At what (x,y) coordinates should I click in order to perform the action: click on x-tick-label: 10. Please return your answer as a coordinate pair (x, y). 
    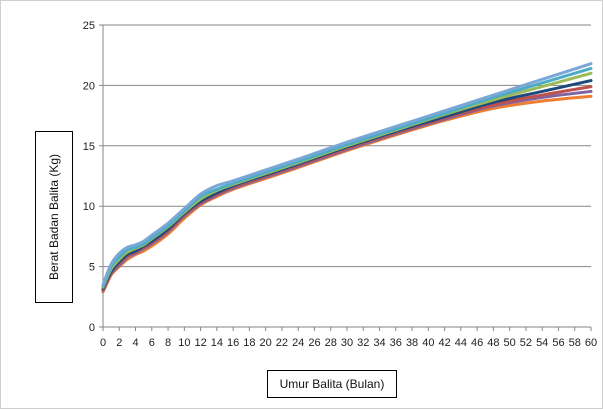
    Looking at the image, I should click on (184, 343).